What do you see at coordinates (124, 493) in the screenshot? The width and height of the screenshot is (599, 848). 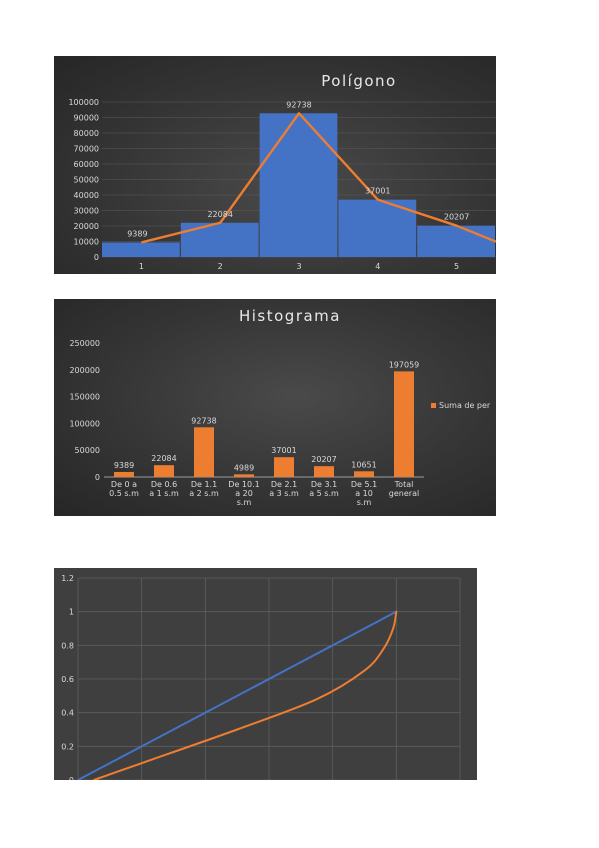 I see `x-tick-label: 0.5 s.m` at bounding box center [124, 493].